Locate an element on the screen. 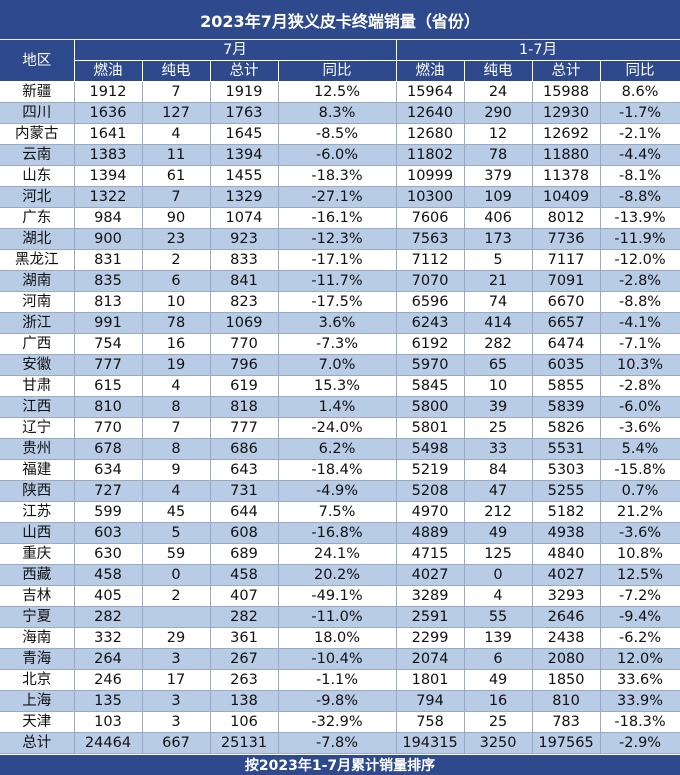  cell-month-ev: 8 is located at coordinates (176, 449).